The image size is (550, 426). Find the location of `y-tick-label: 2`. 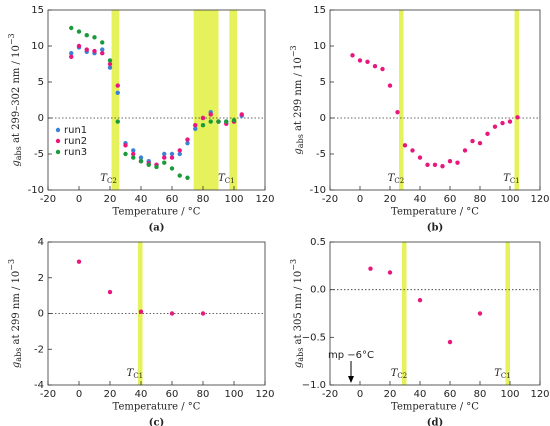

y-tick-label: 2 is located at coordinates (41, 278).